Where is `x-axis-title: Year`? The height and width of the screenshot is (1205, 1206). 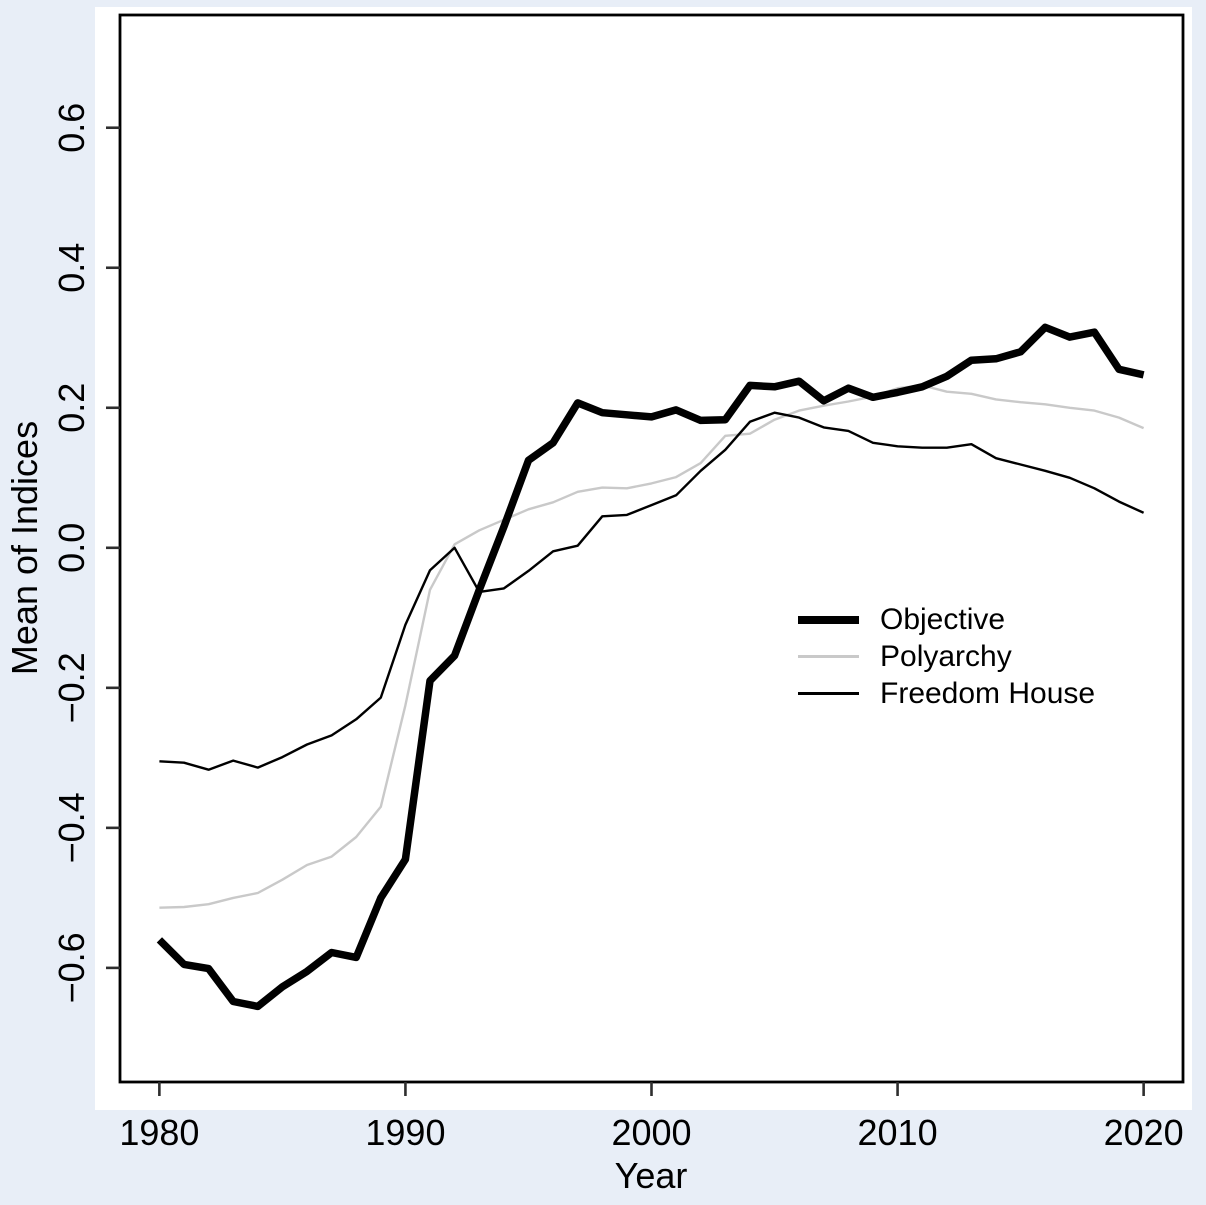 x-axis-title: Year is located at coordinates (651, 1175).